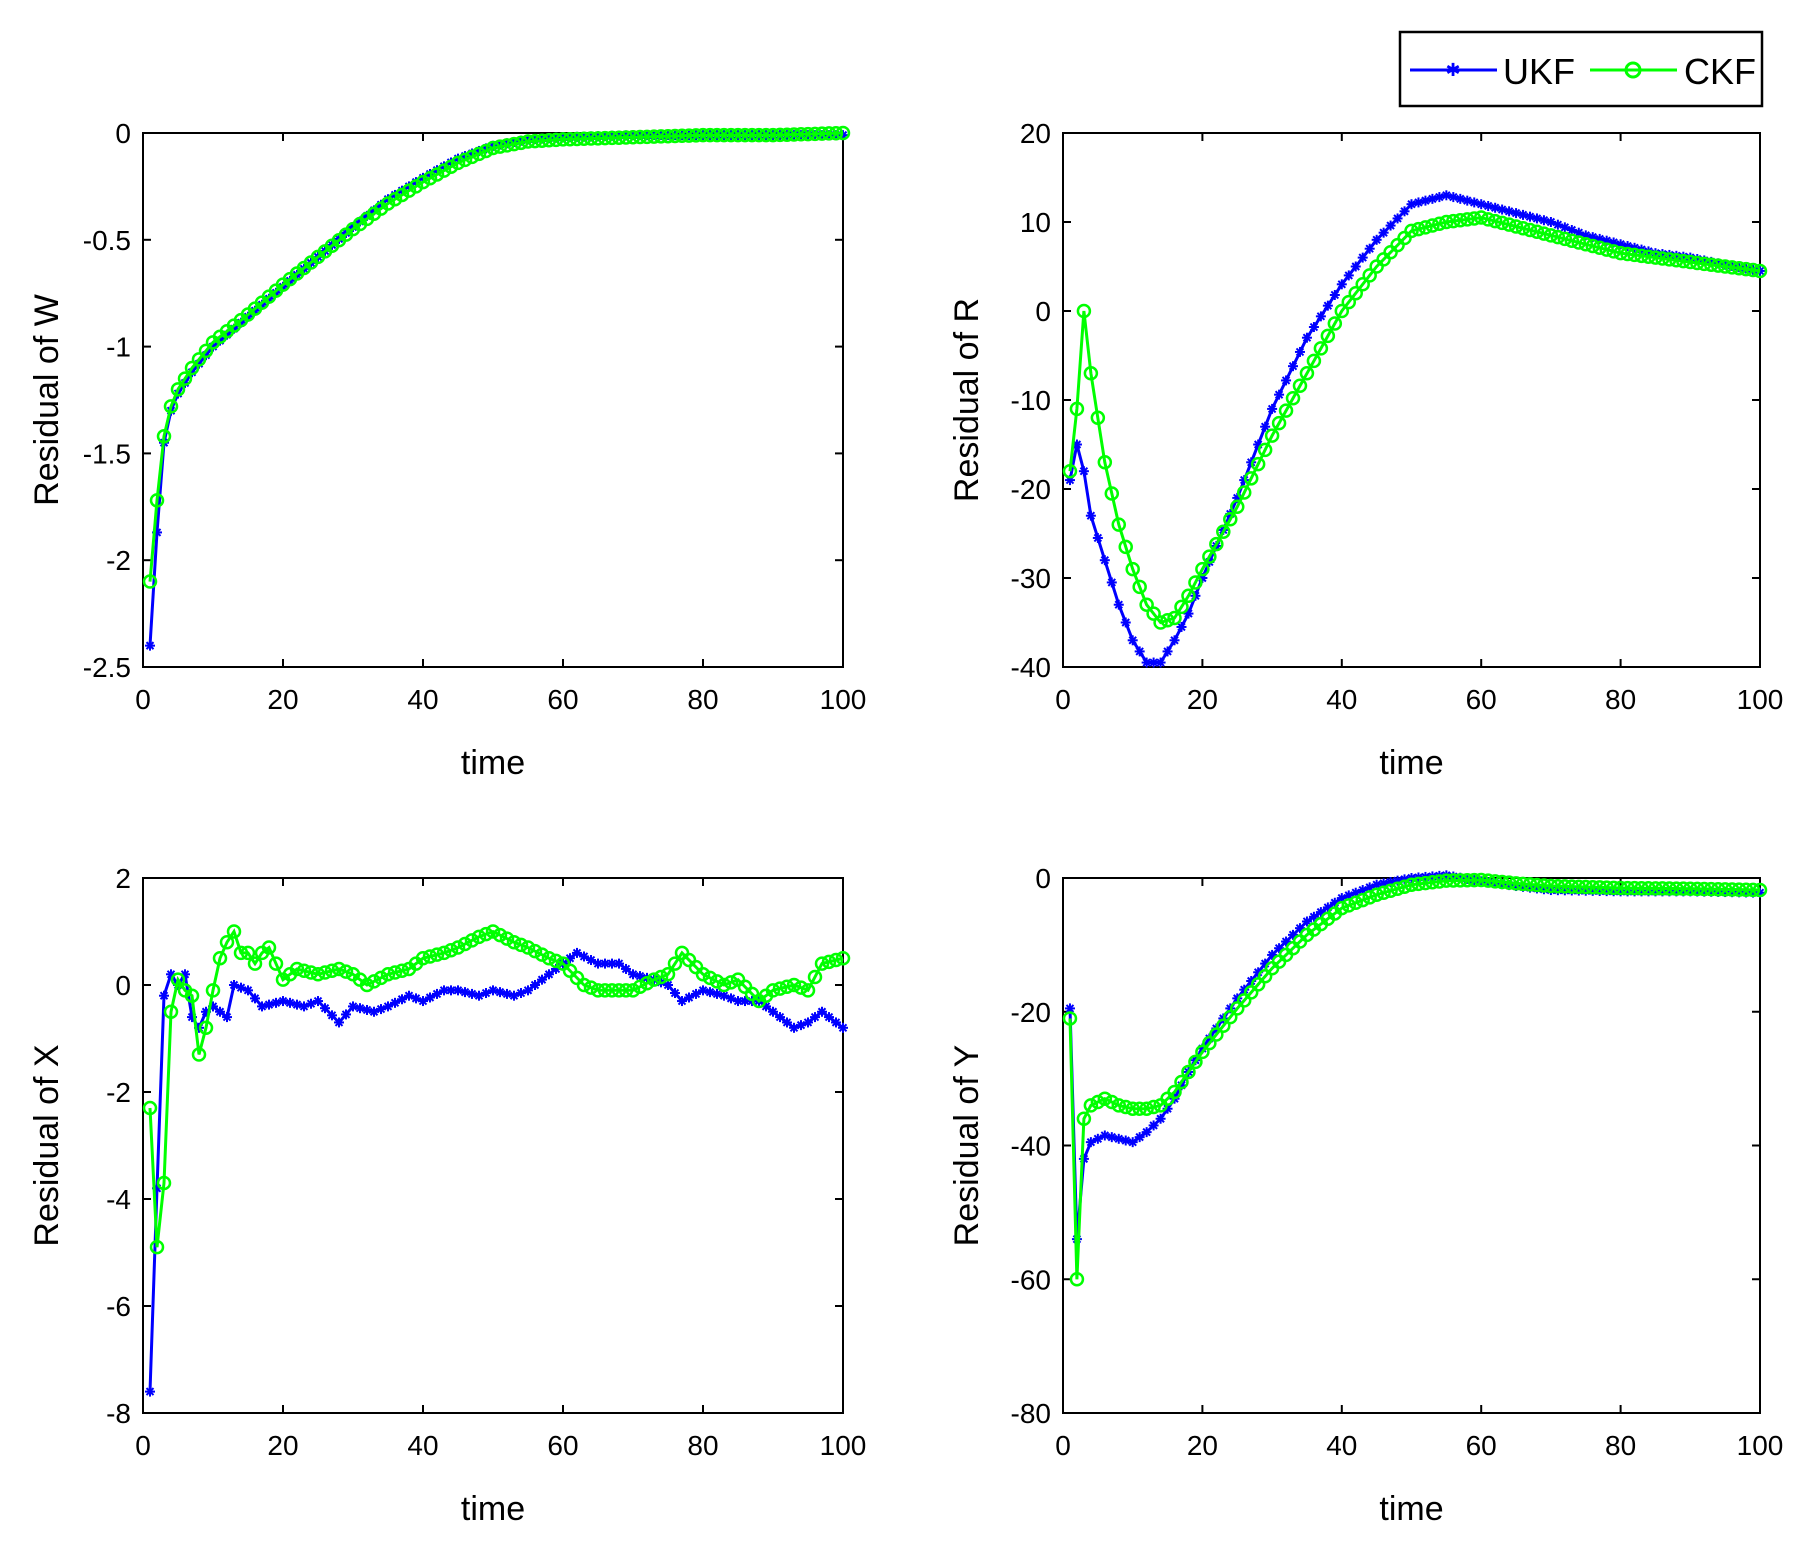  I want to click on y-tick-label: -20, so click(1031, 489).